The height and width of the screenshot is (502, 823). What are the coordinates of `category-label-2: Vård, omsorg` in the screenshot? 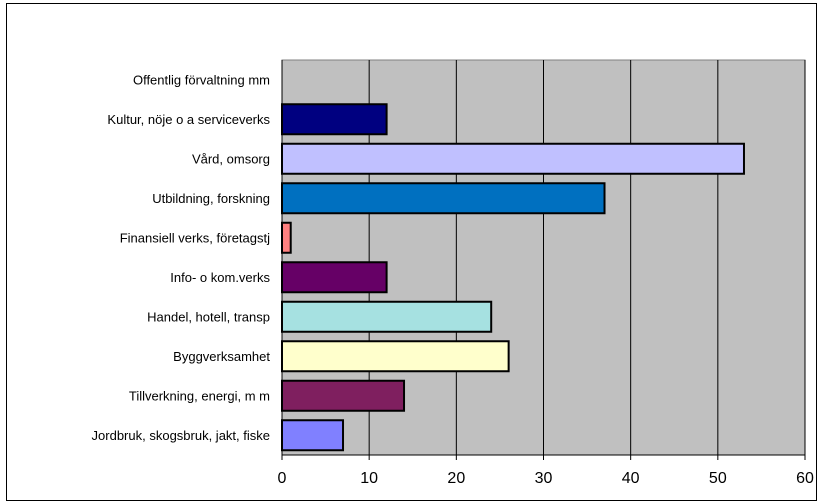 It's located at (231, 158).